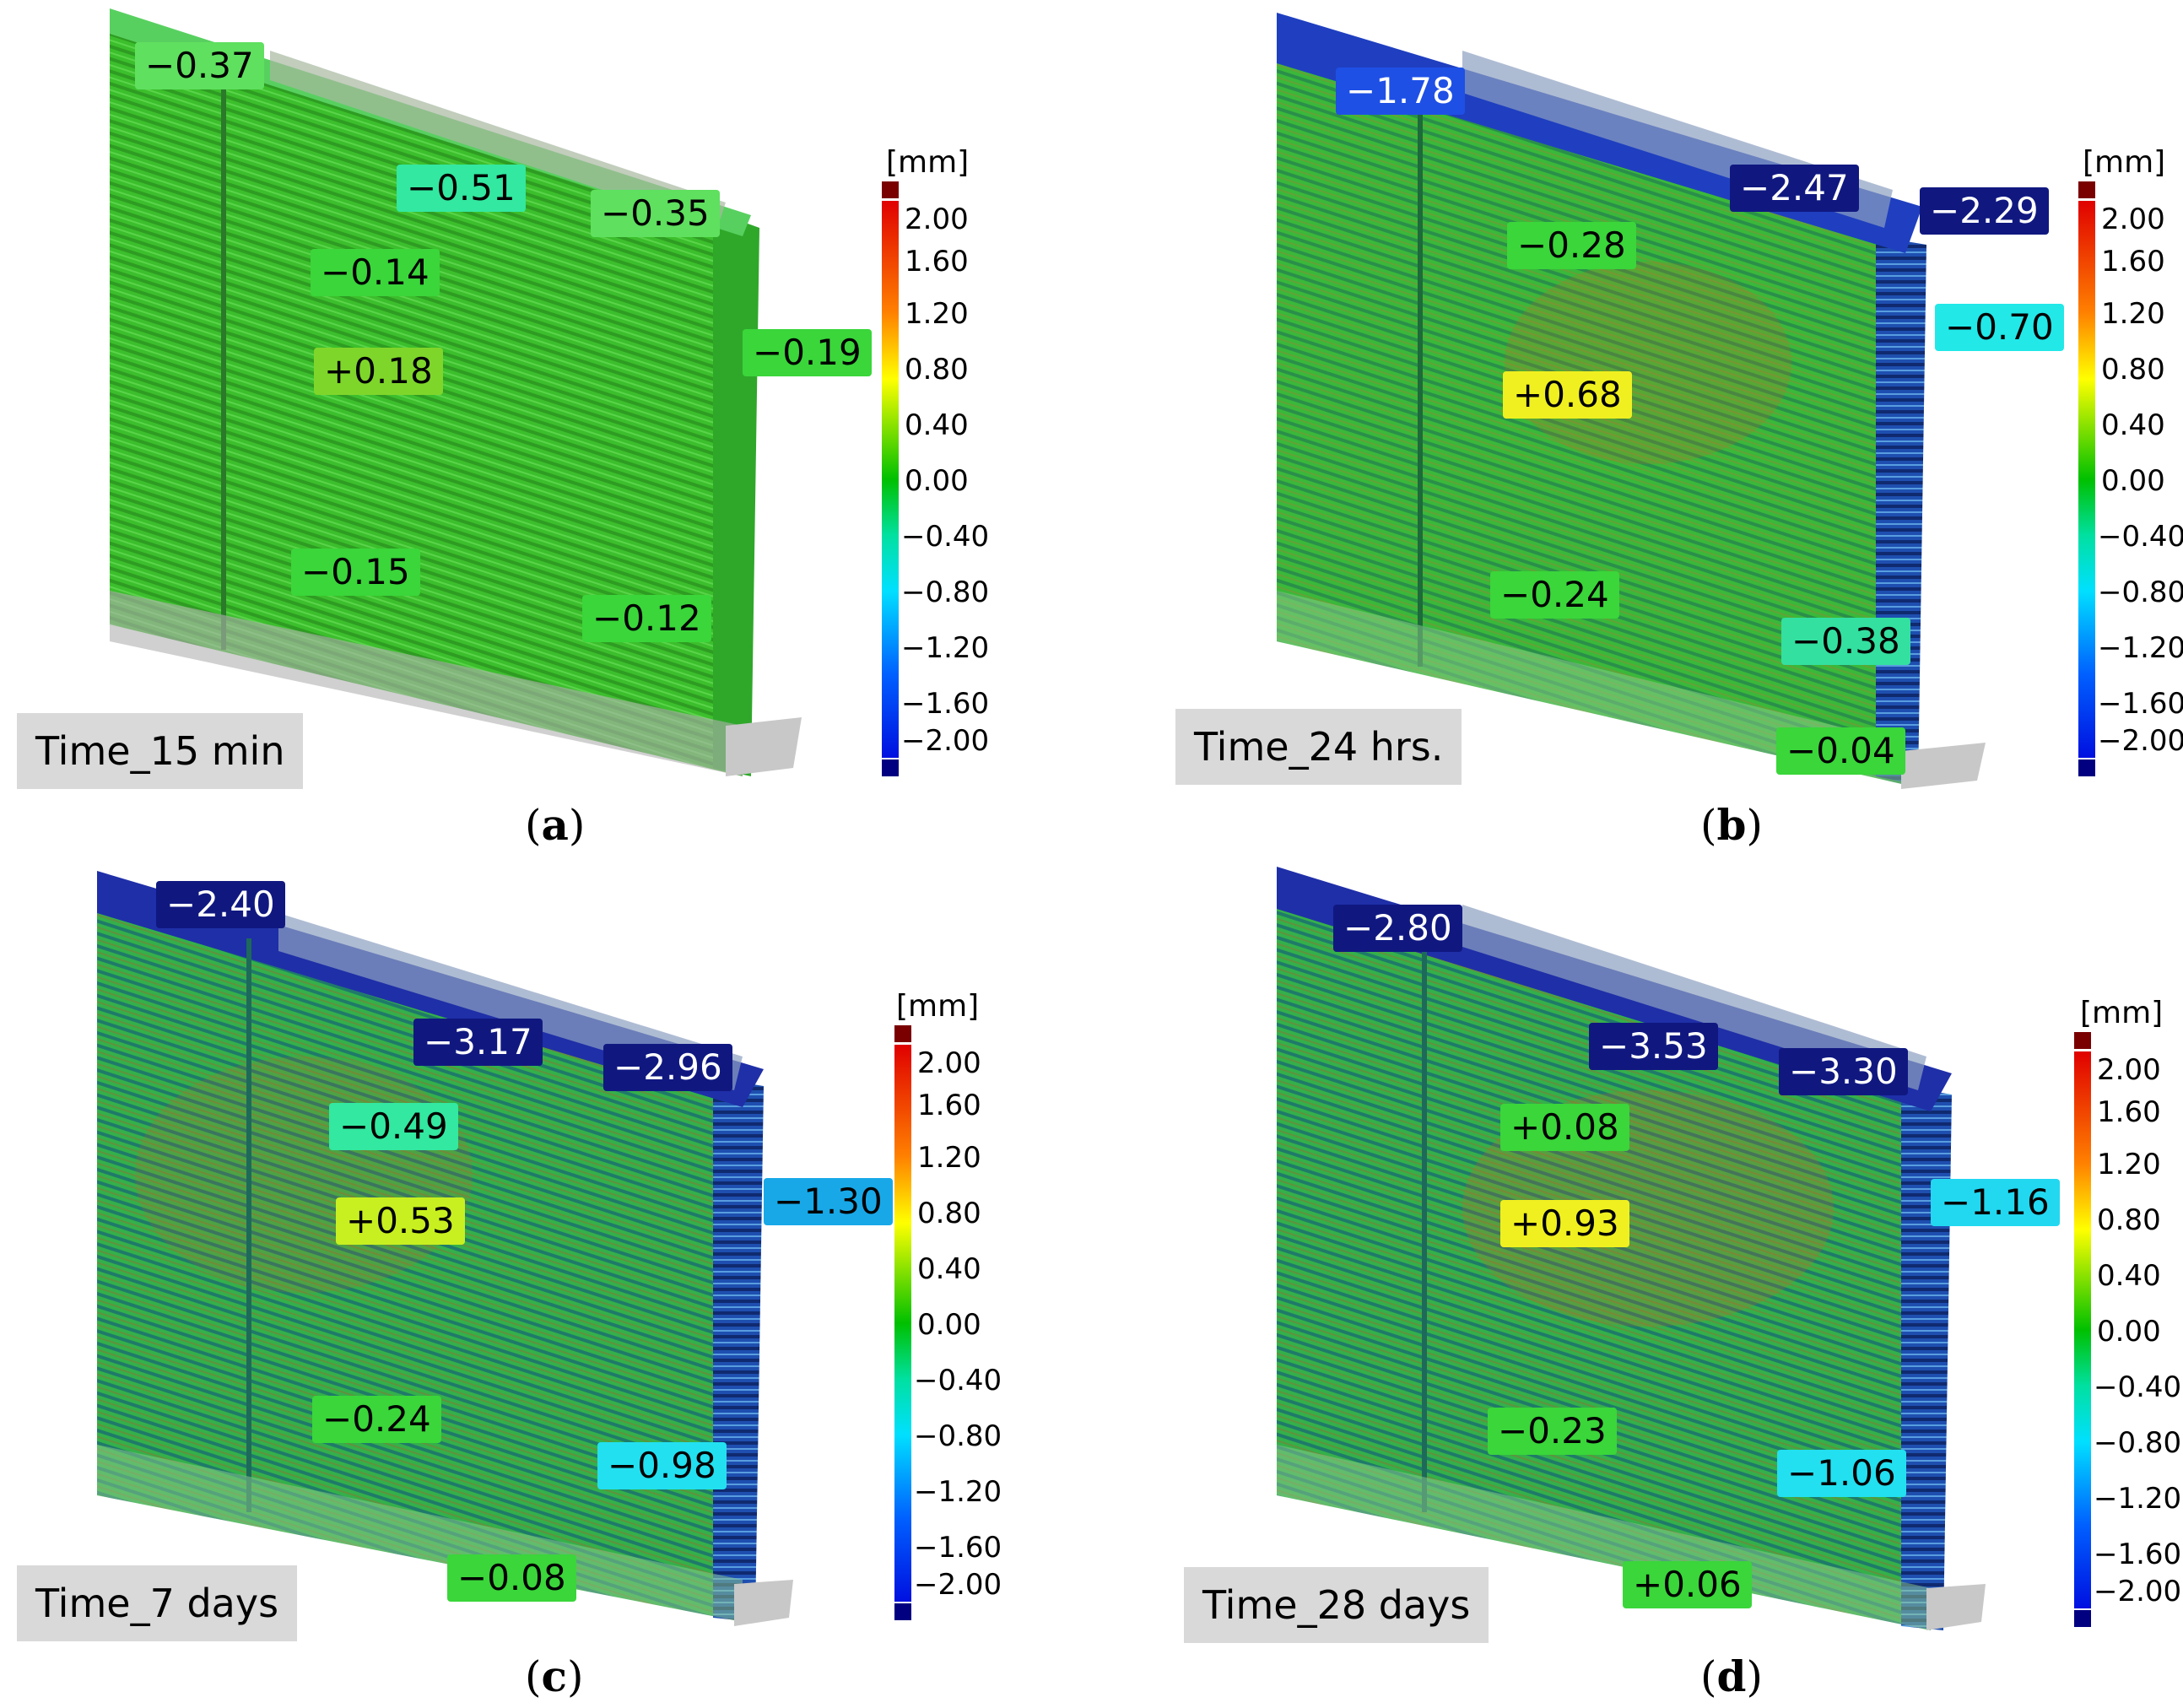  Describe the element at coordinates (646, 618) in the screenshot. I see `annotation-tag: −0.12` at that location.